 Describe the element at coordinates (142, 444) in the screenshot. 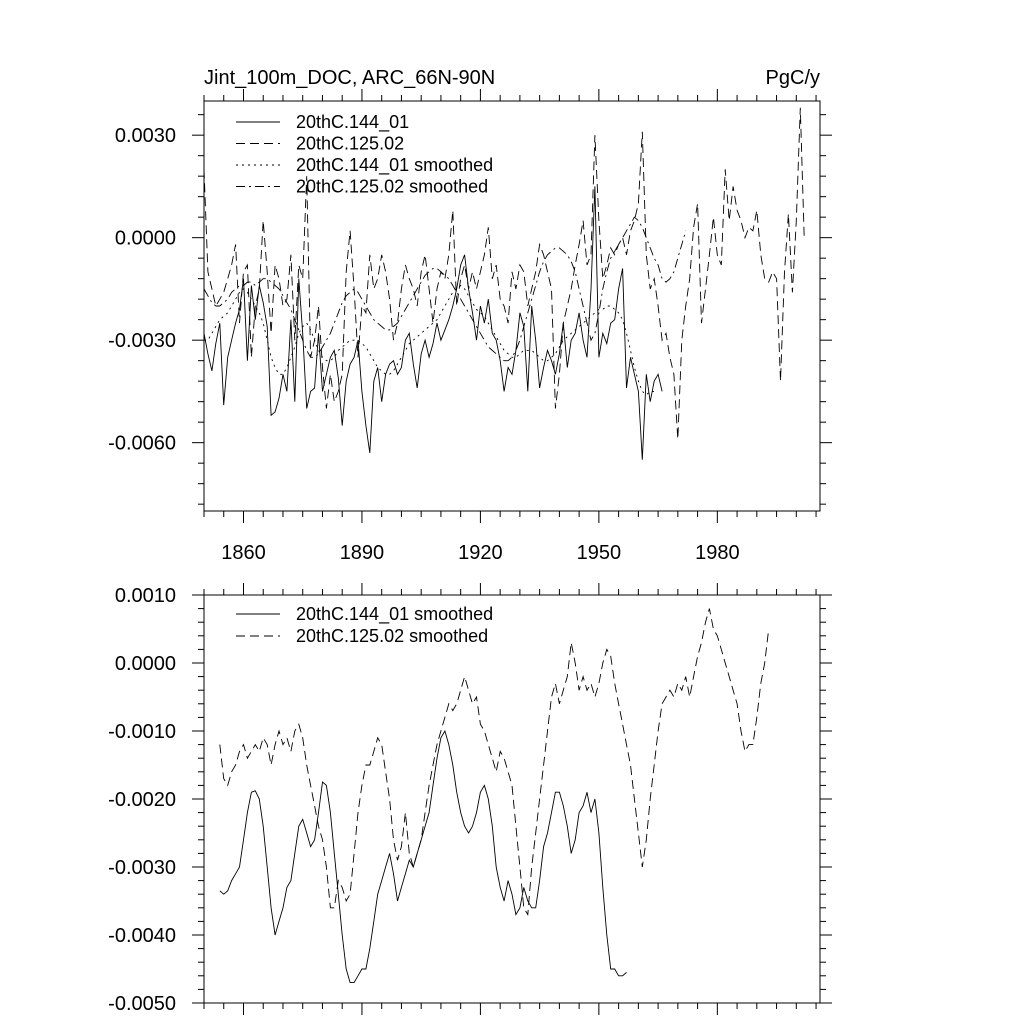

I see `y-tick-label: -0.0060` at that location.